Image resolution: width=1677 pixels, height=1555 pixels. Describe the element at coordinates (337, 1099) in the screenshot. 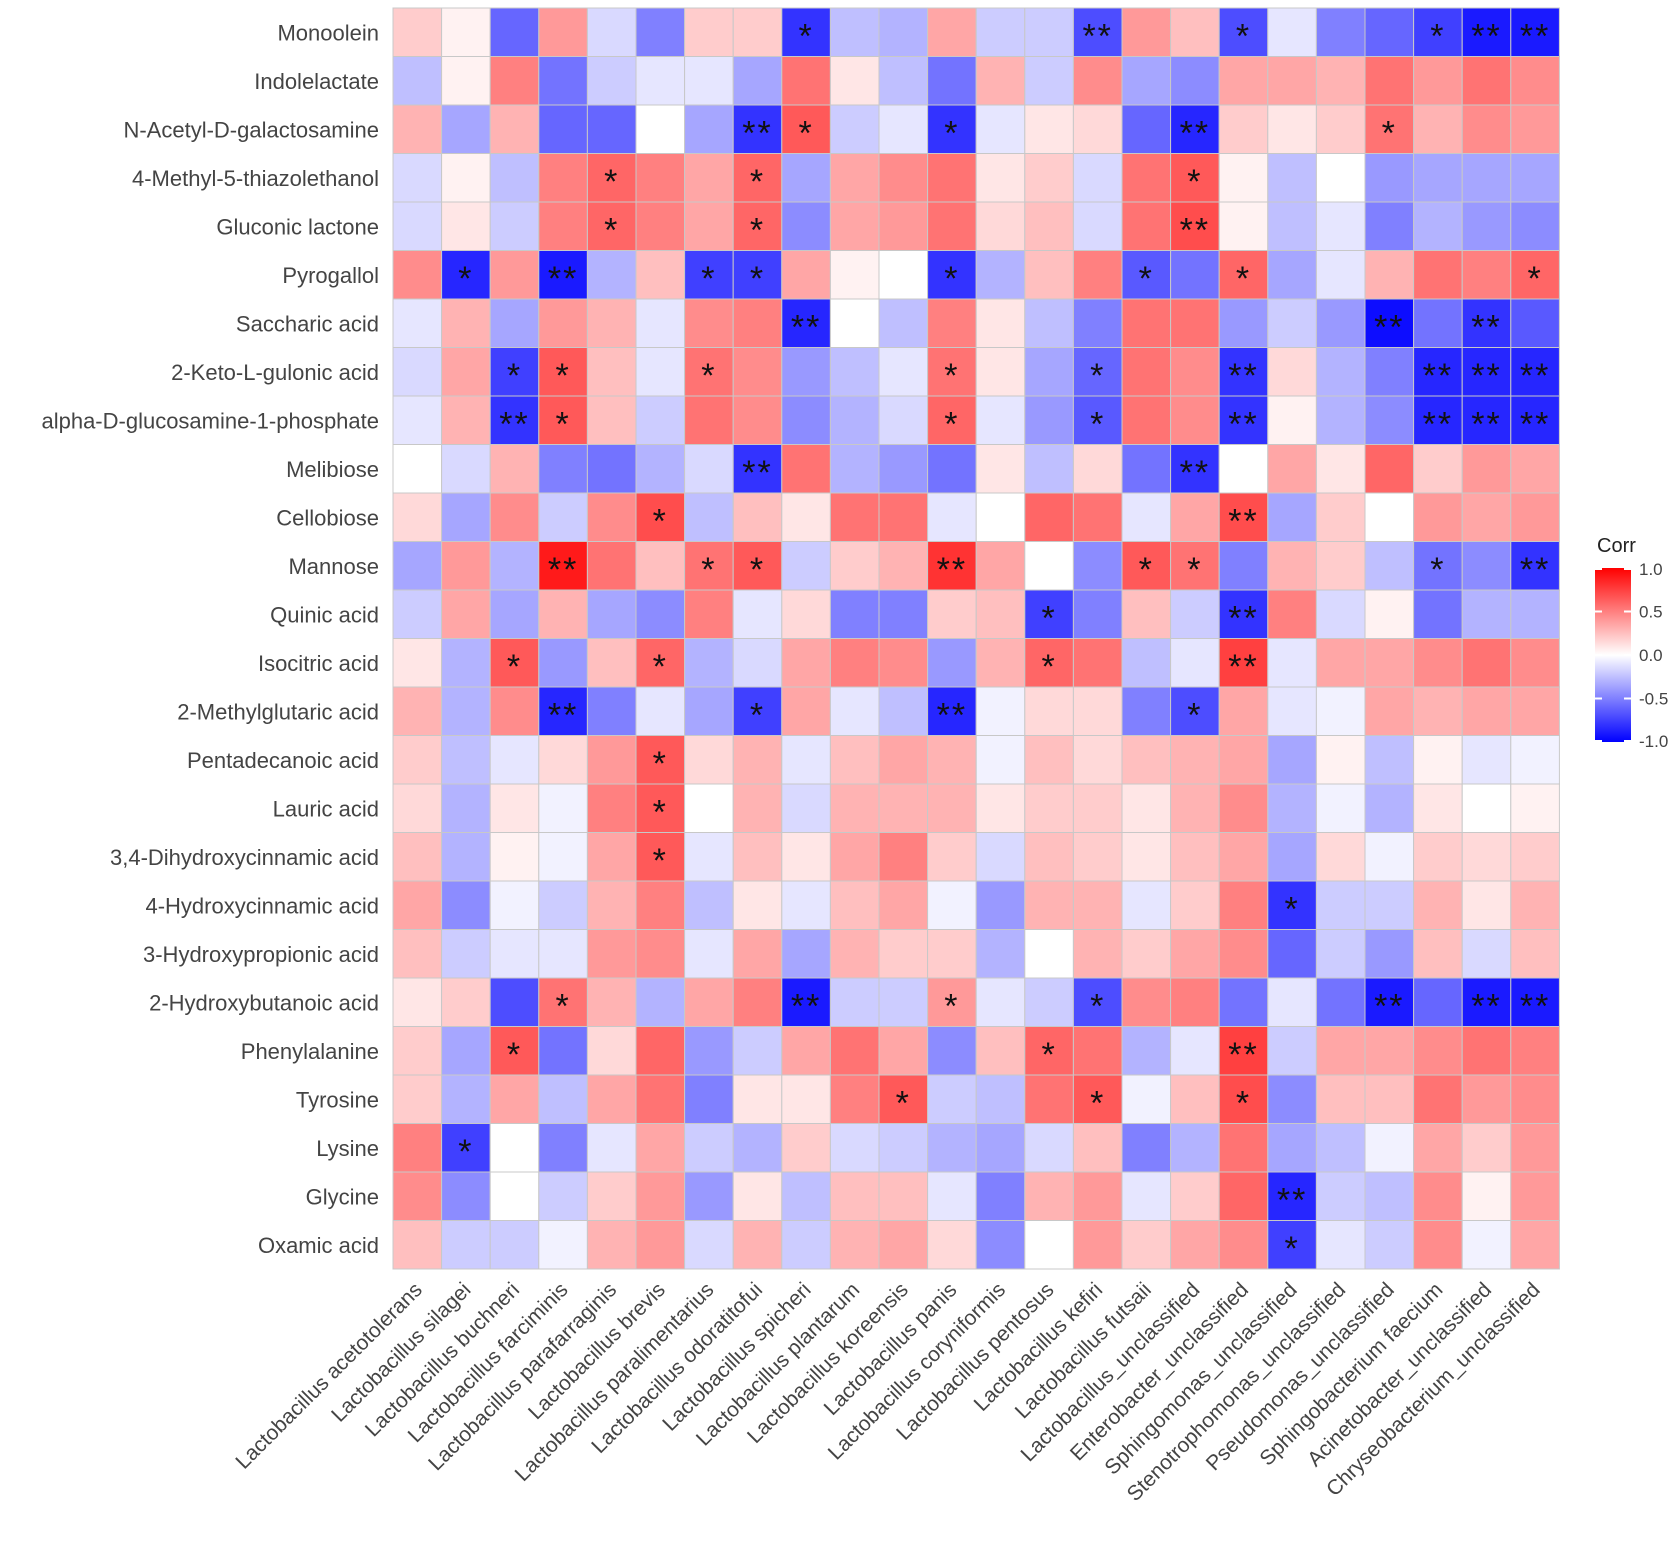

I see `row-label: Tyrosine` at that location.